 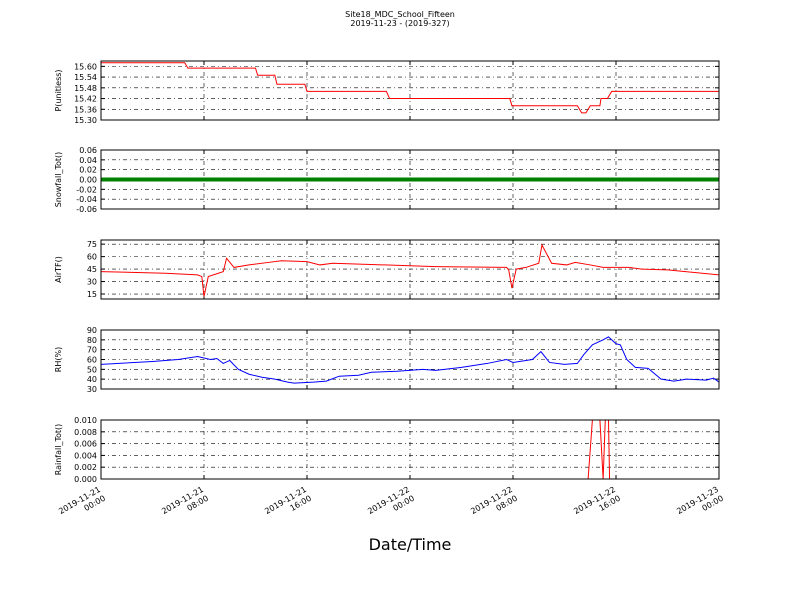 What do you see at coordinates (85, 109) in the screenshot?
I see `y-tick-label: 15.36` at bounding box center [85, 109].